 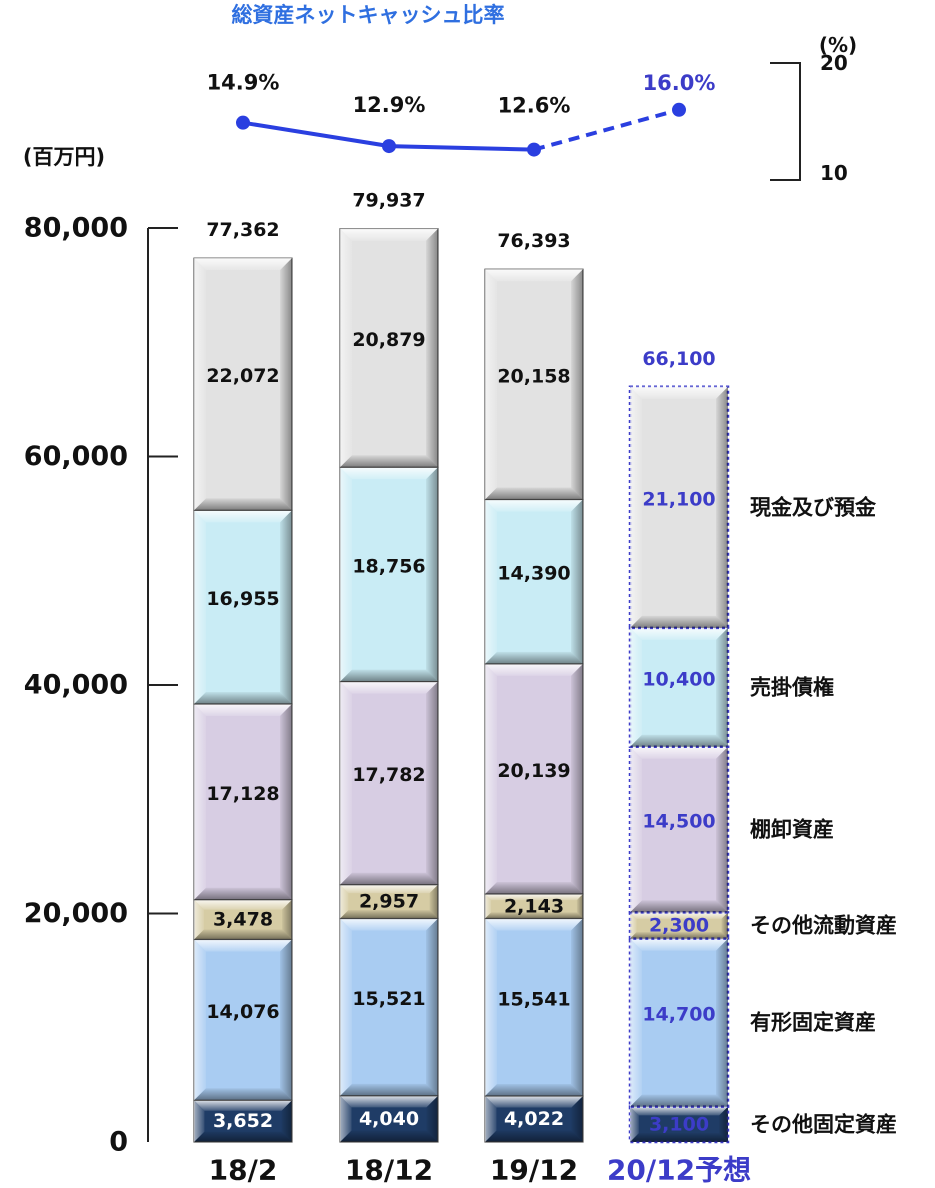 What do you see at coordinates (389, 105) in the screenshot?
I see `line-value-label: 12.9%` at bounding box center [389, 105].